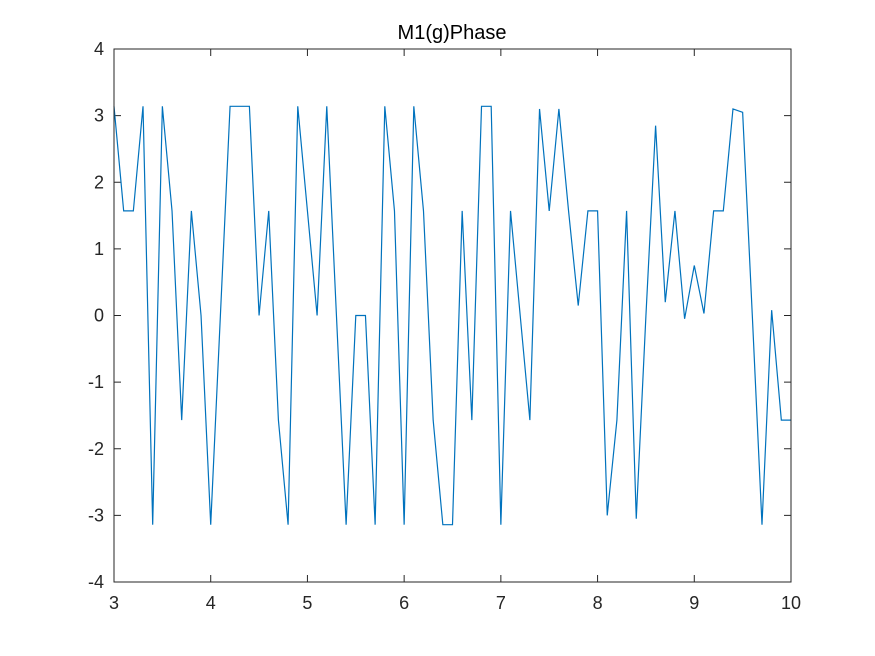  Describe the element at coordinates (96, 582) in the screenshot. I see `y-tick-label: -4` at that location.